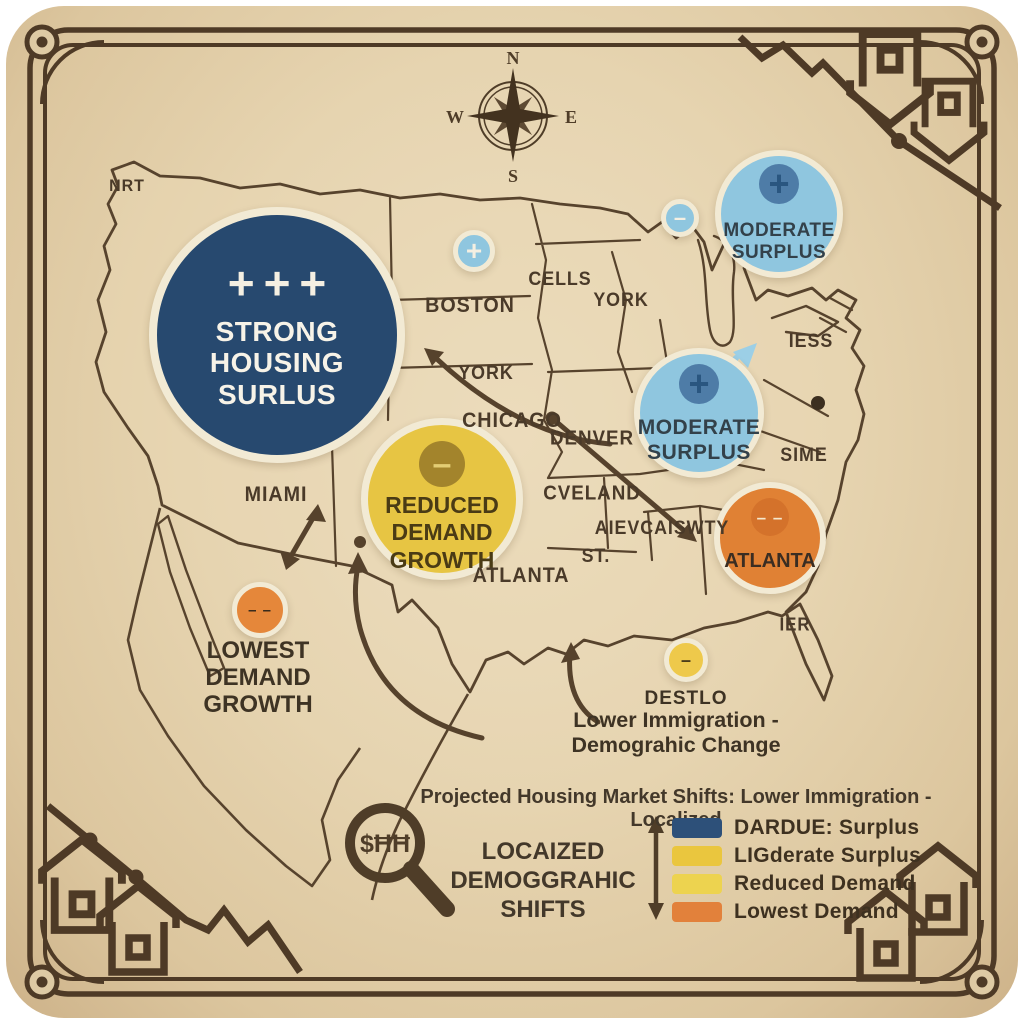 This screenshot has height=1024, width=1024. Describe the element at coordinates (127, 185) in the screenshot. I see `map-label-nw: NRT` at that location.